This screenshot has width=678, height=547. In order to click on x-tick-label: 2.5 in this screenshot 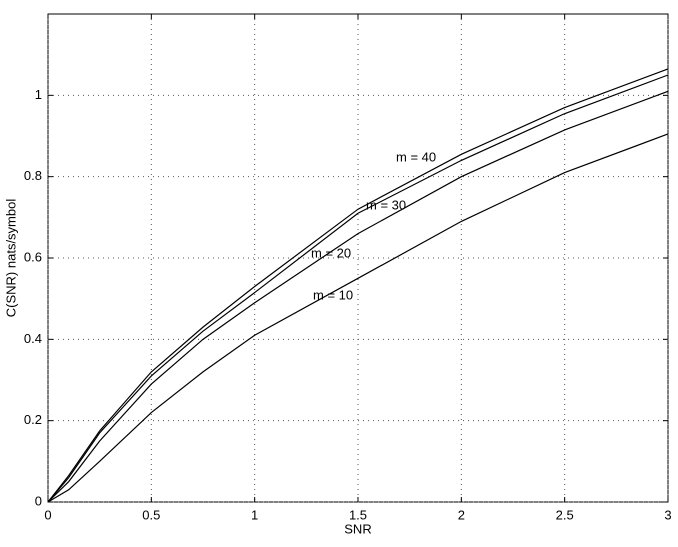, I will do `click(565, 514)`.